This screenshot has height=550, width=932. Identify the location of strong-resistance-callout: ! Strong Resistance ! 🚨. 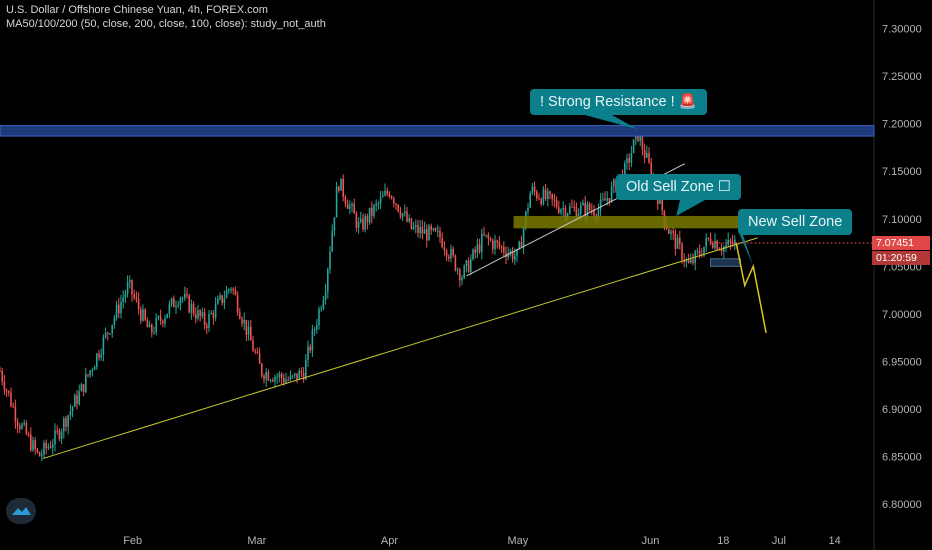
(618, 102).